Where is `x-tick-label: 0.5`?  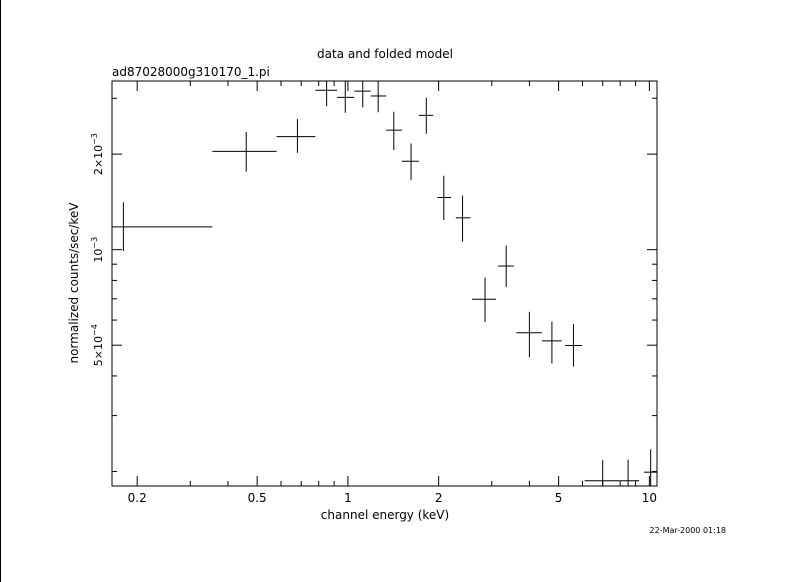 x-tick-label: 0.5 is located at coordinates (257, 498).